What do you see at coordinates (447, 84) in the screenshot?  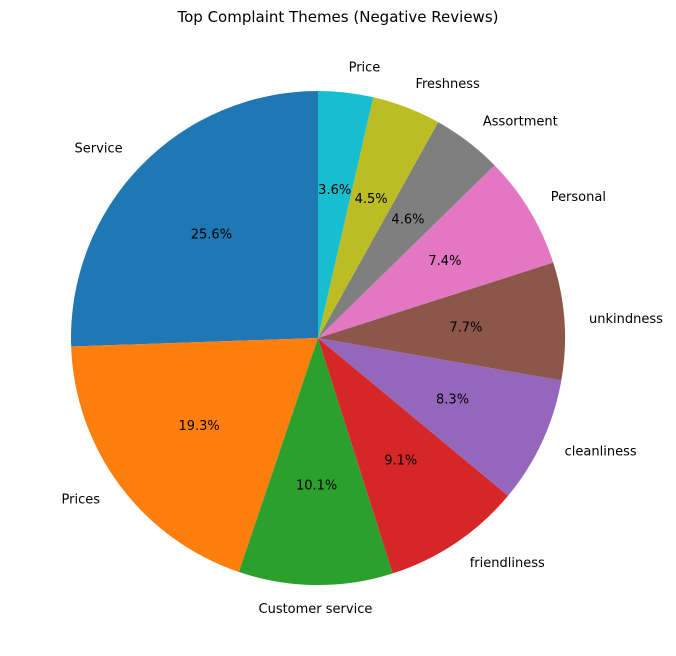 I see `slice-category-label: Freshness` at bounding box center [447, 84].